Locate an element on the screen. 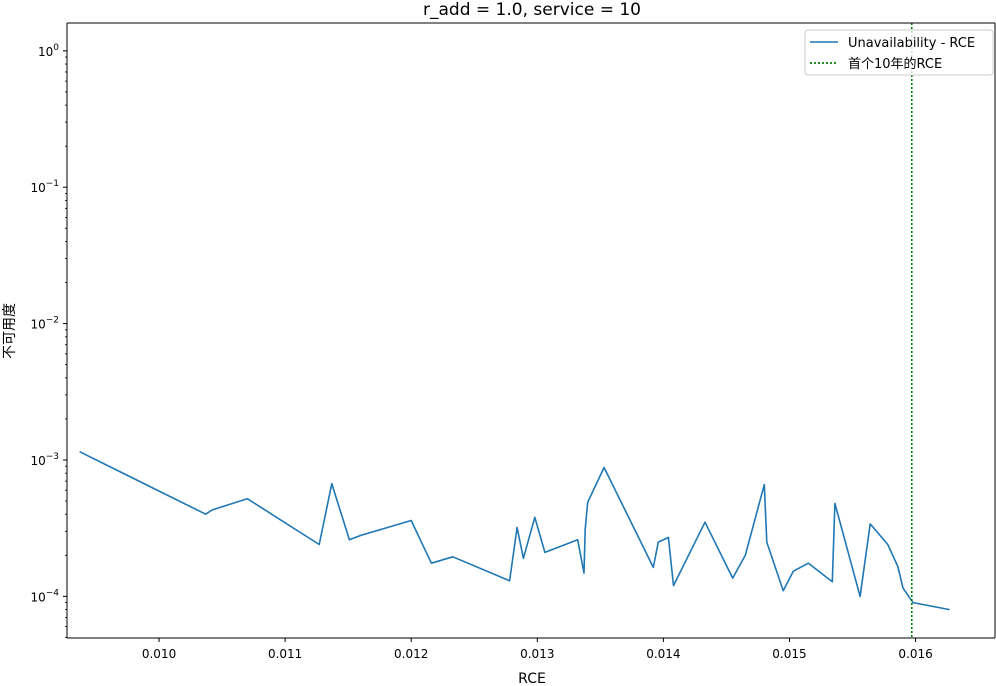 This screenshot has height=686, width=996. x-tick-label-3: 0.013 is located at coordinates (537, 654).